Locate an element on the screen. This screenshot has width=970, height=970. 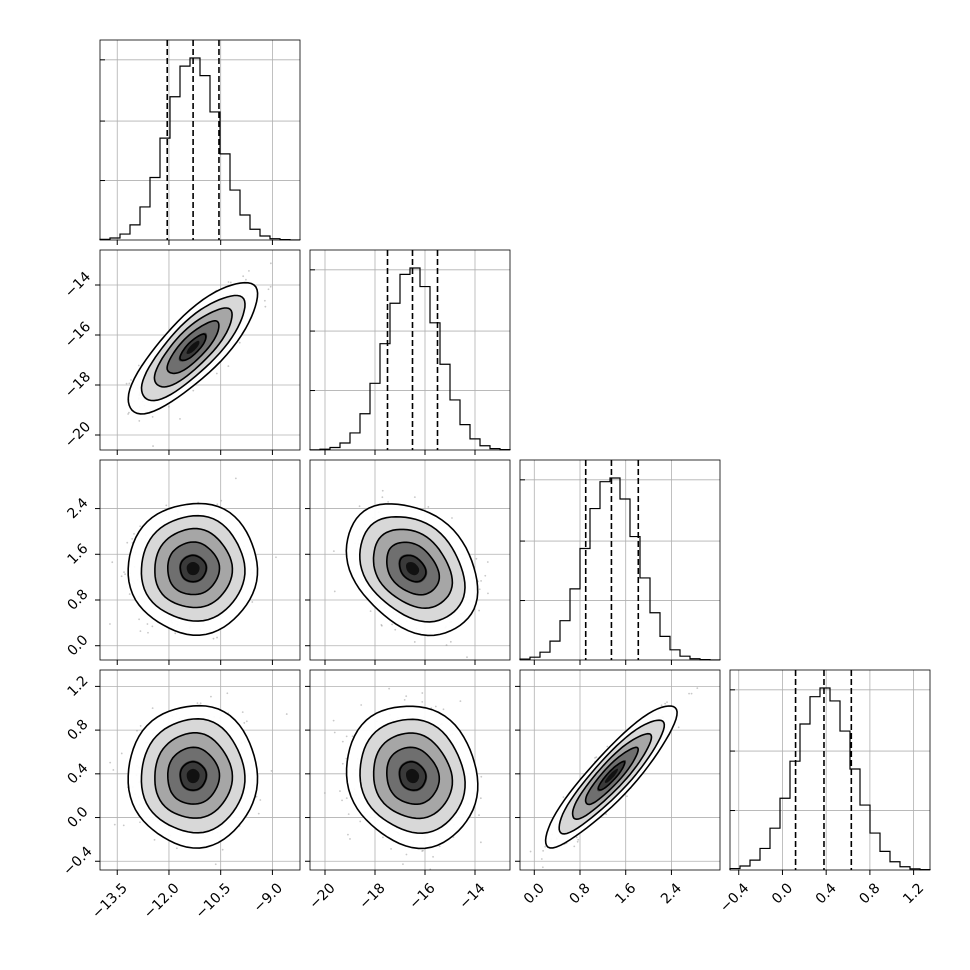
panel-3-2: 0.0 0.8 1.6 2.4 is located at coordinates (618, 788).